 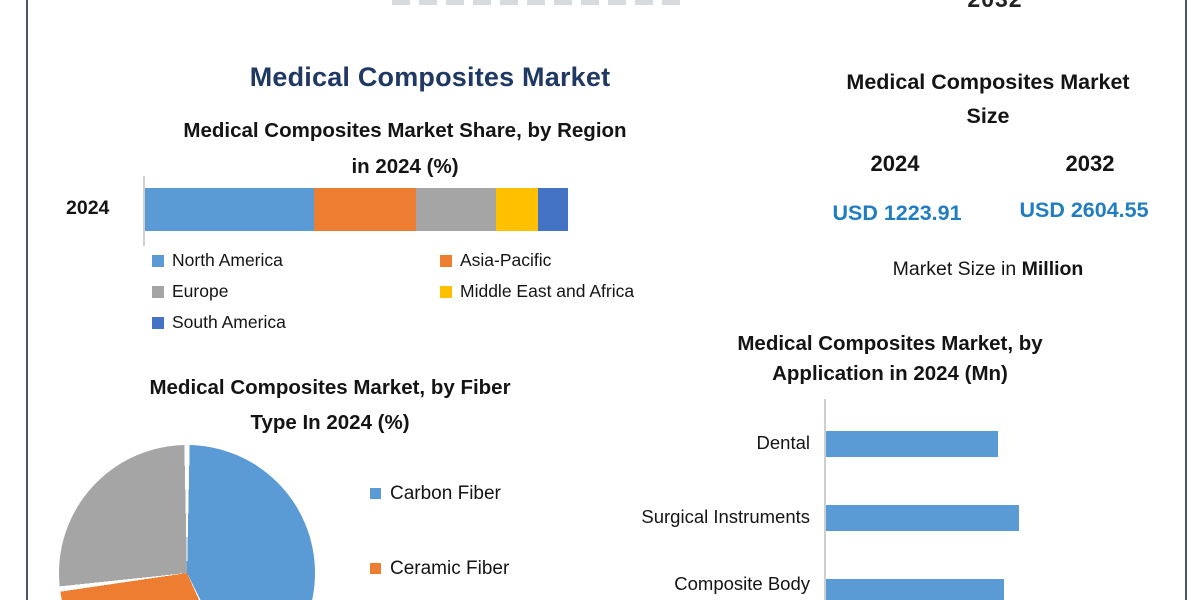 What do you see at coordinates (1090, 163) in the screenshot?
I see `year-2032-label: 2032` at bounding box center [1090, 163].